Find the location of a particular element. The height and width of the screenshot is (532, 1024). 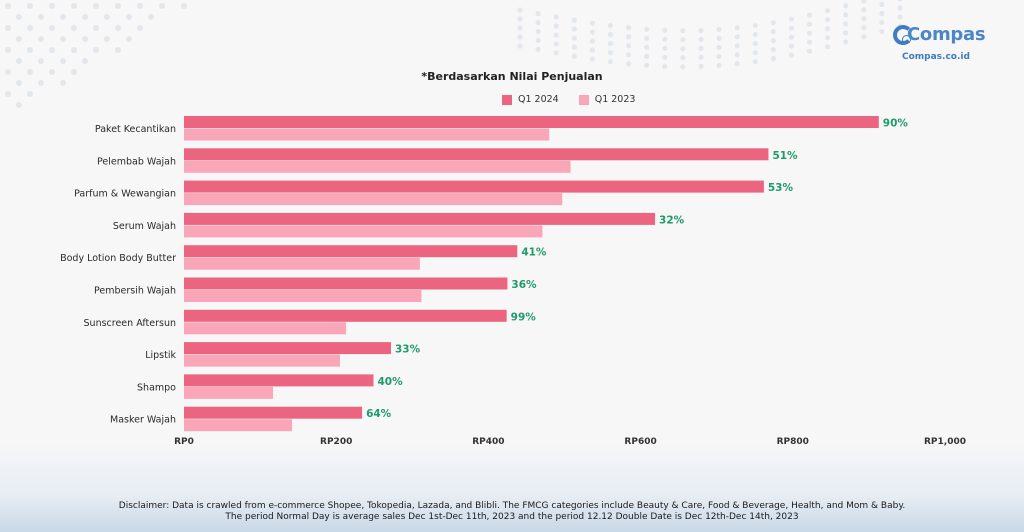

category-label: Shampo is located at coordinates (156, 387).